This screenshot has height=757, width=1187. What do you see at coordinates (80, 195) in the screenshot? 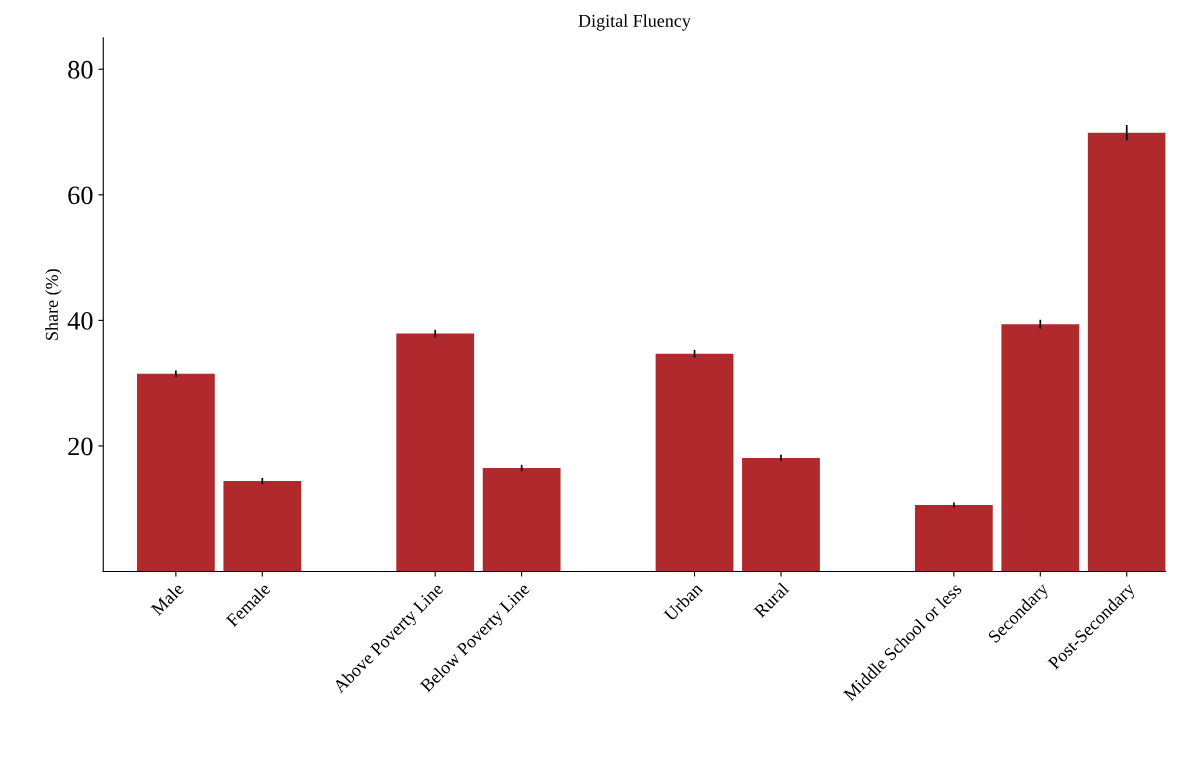
I see `y-tick-label: 60` at bounding box center [80, 195].